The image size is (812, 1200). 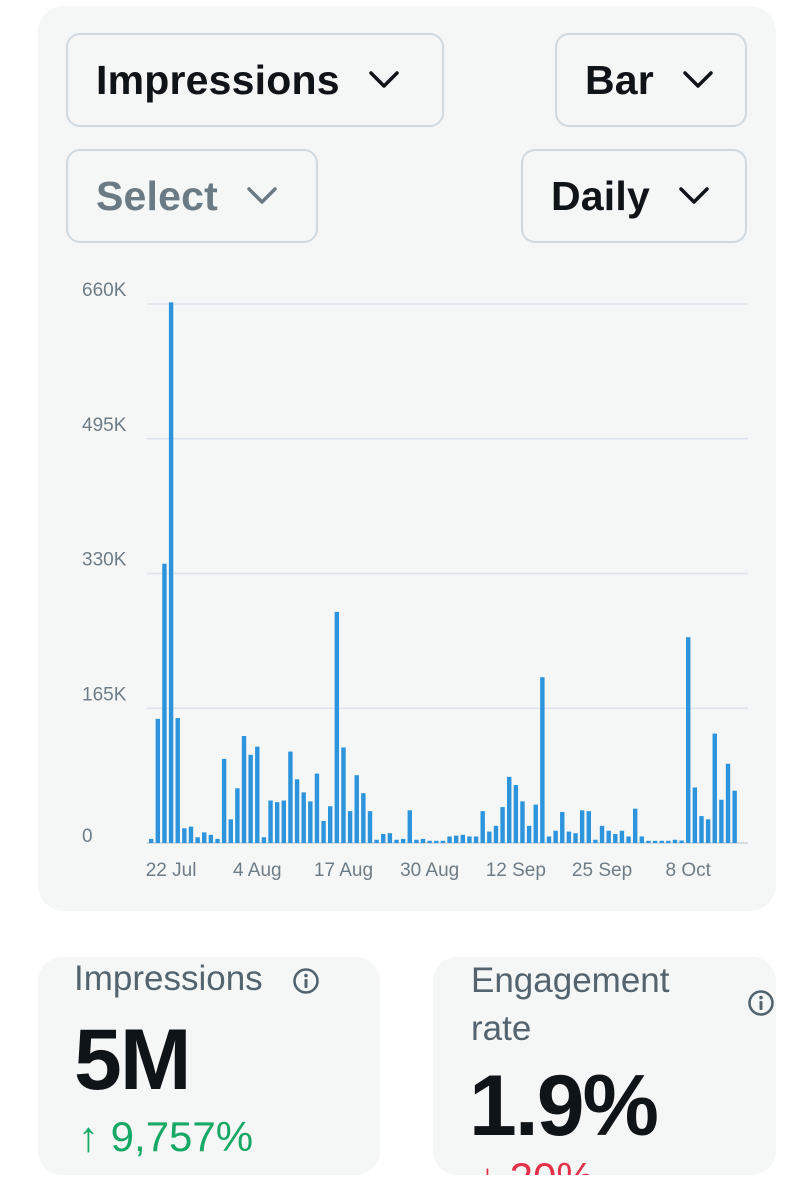 I want to click on interval-dropdown: Daily, so click(x=634, y=196).